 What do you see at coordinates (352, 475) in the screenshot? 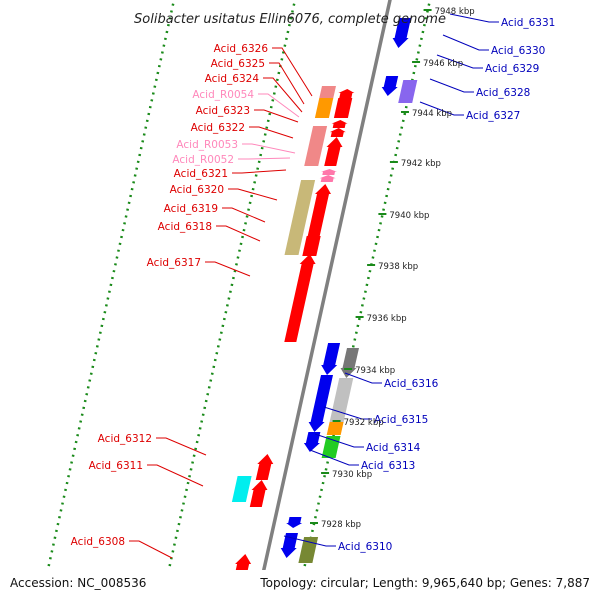
I see `kbp-label: 7930 kbp` at bounding box center [352, 475].